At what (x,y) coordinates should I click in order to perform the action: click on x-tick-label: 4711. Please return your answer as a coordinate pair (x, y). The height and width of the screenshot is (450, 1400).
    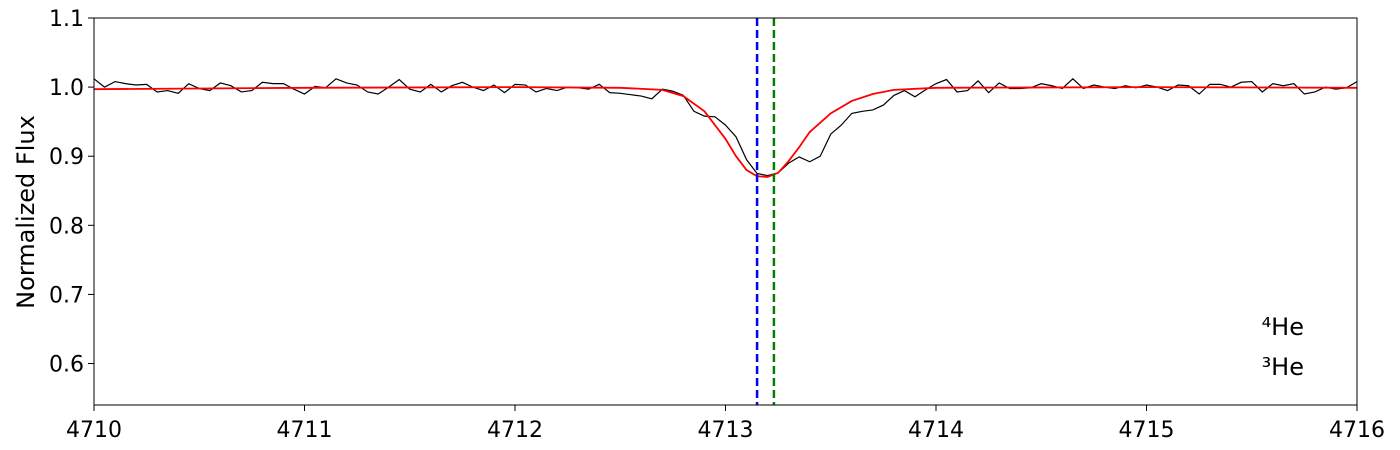
    Looking at the image, I should click on (305, 430).